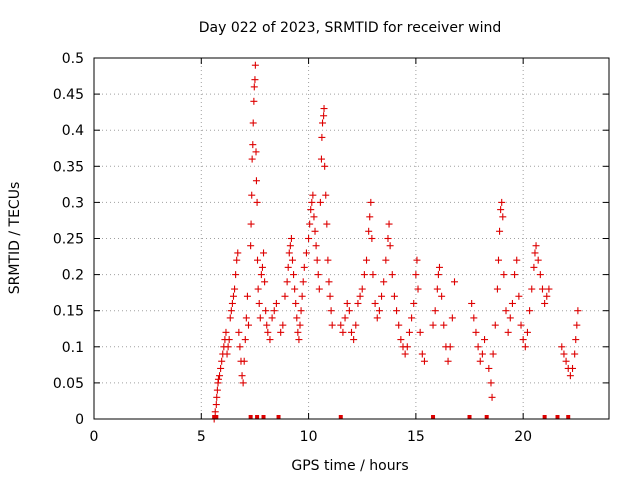 This screenshot has height=480, width=640. I want to click on y-tick-label: 0, so click(79, 420).